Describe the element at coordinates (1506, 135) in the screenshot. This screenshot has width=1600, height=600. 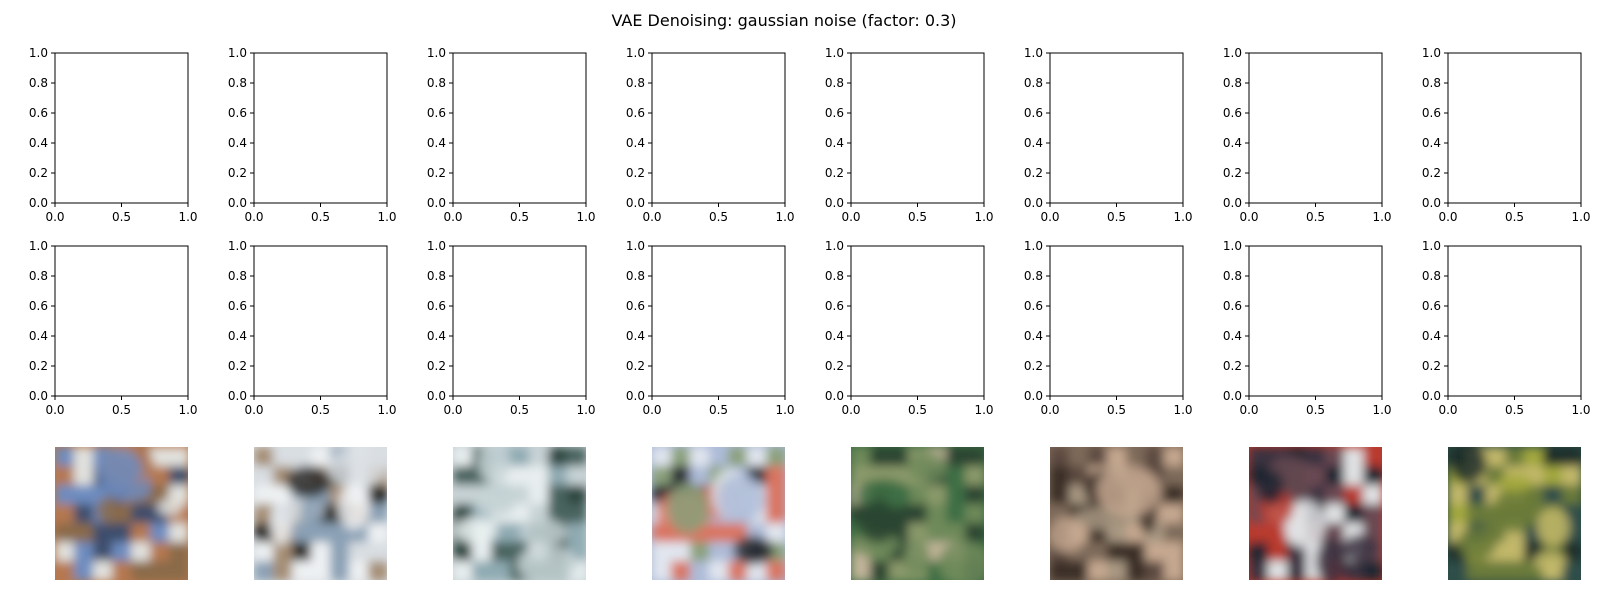
I see `empty-axes-r1-c8: 0.0 0.5 1.0 0.0 0.2 0.4 0.6 0.8 1.0` at that location.